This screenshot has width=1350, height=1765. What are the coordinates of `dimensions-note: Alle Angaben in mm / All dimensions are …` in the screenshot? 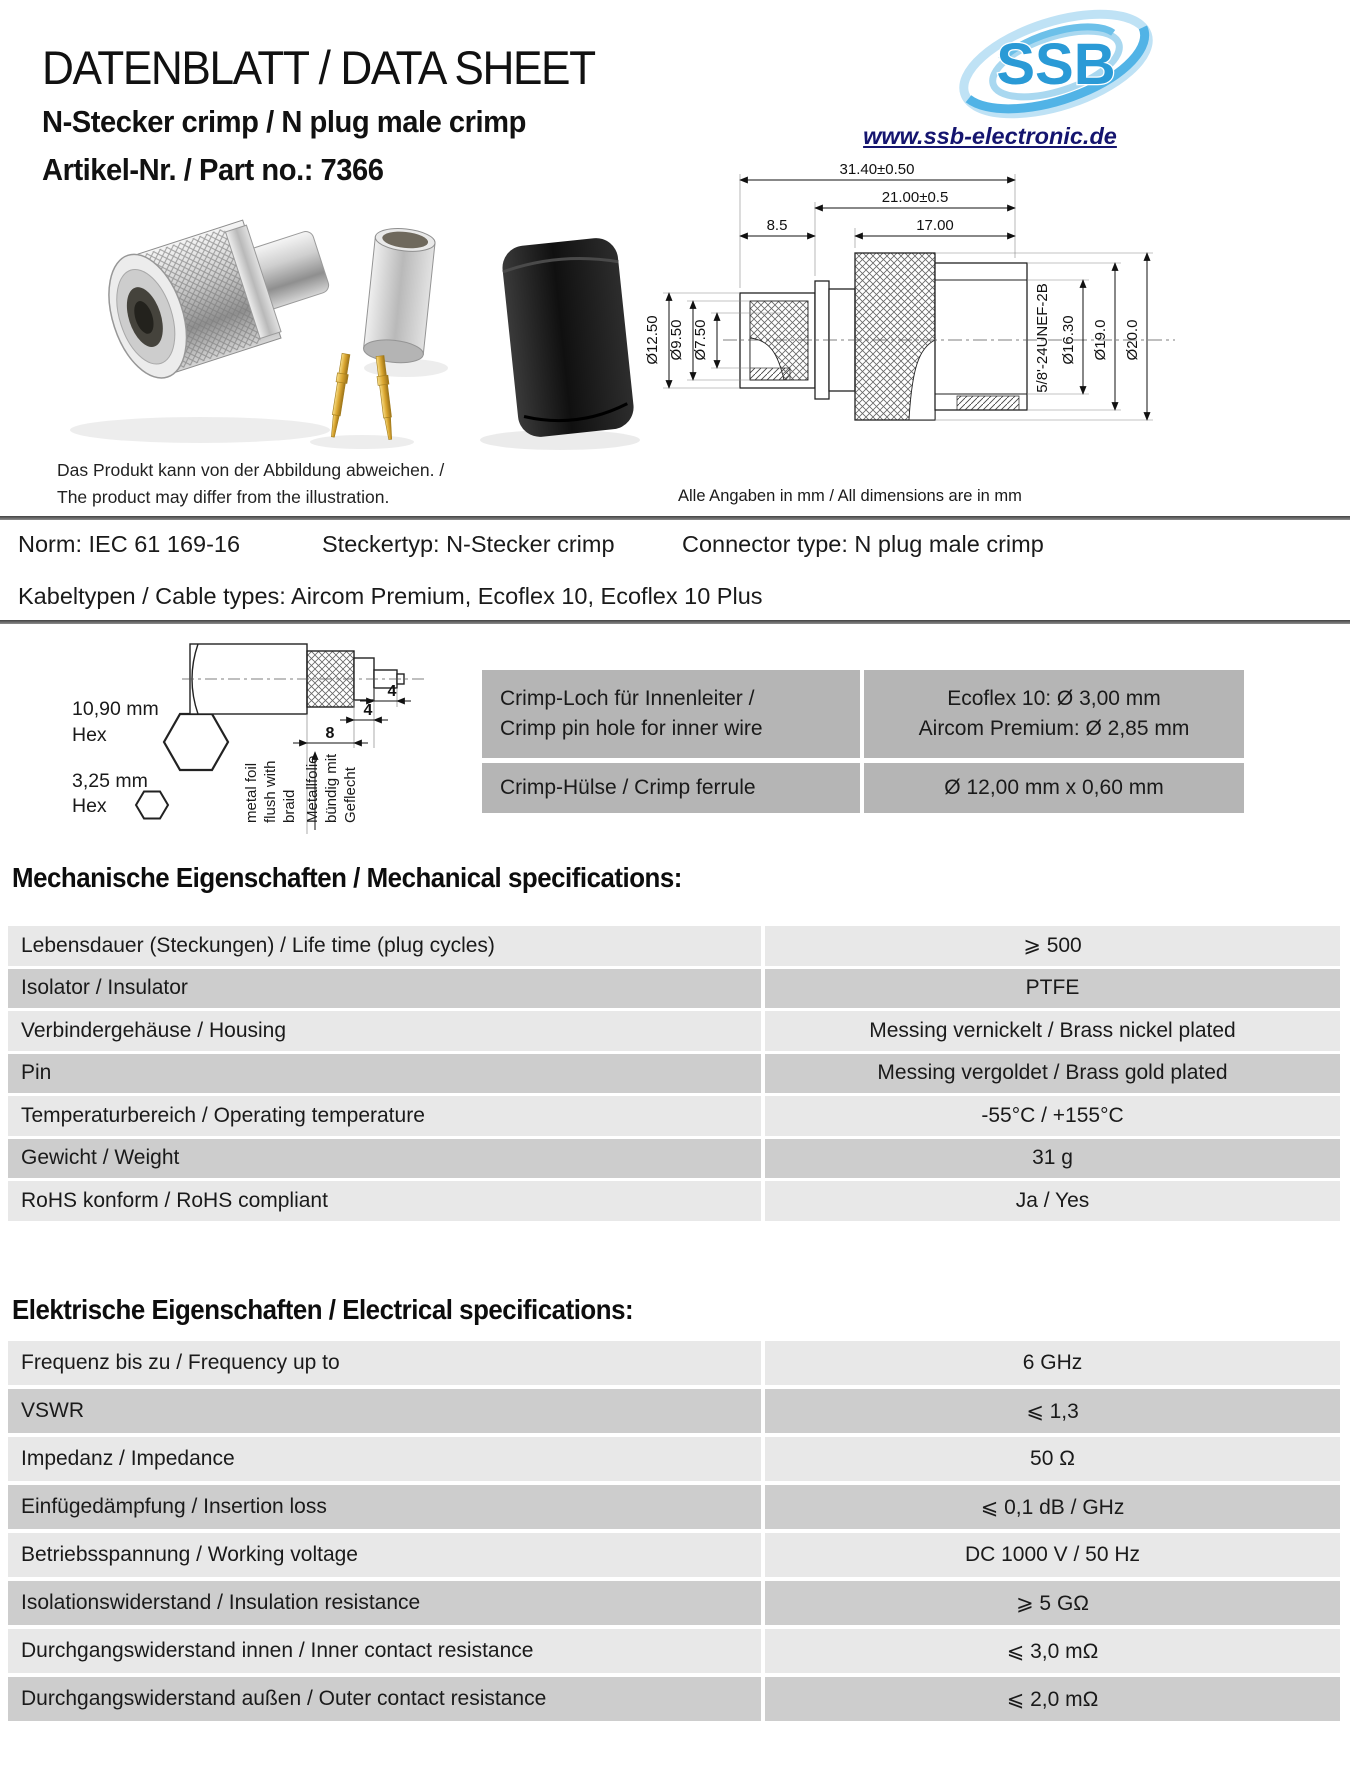 It's located at (850, 496).